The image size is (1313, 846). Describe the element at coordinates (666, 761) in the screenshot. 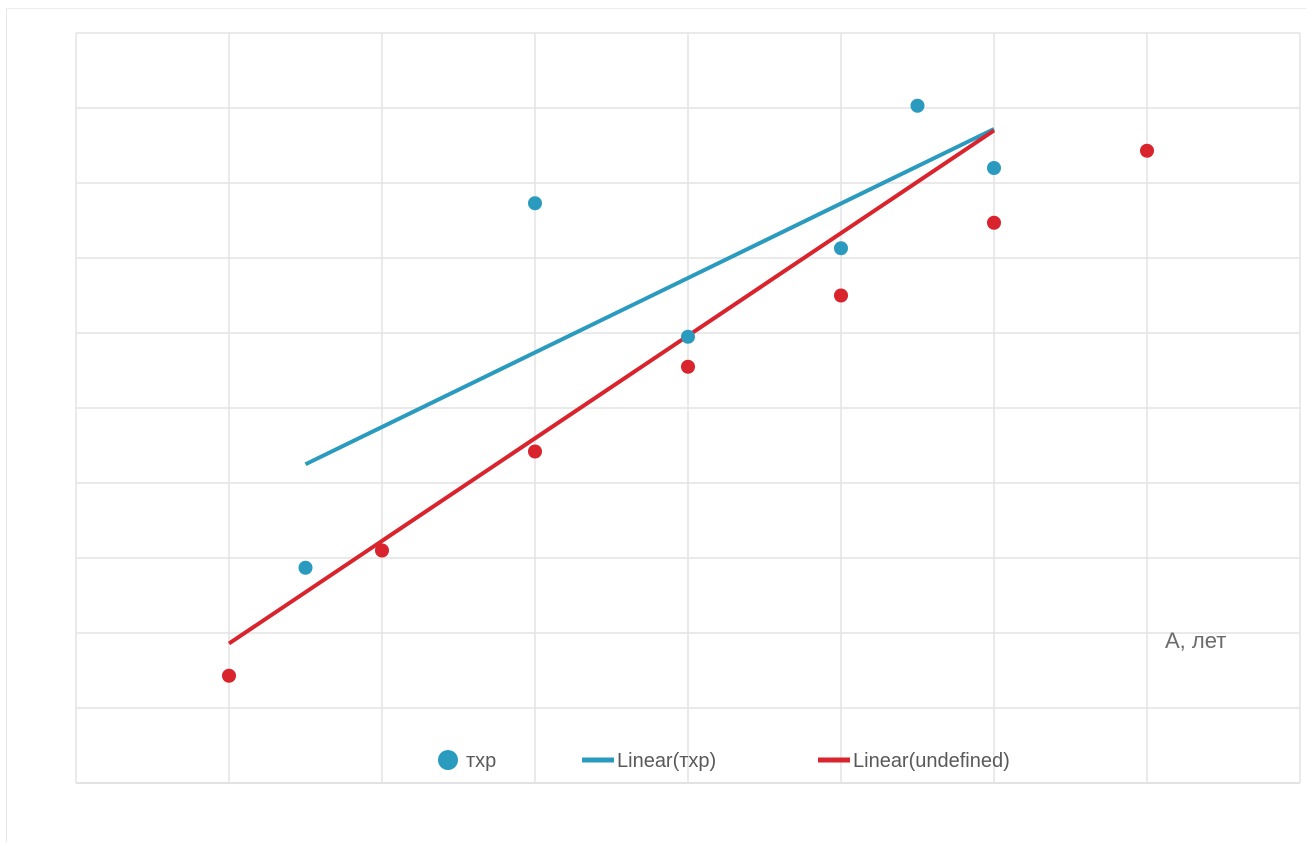

I see `legend-label-linear-txr: Linear(тхр)` at that location.